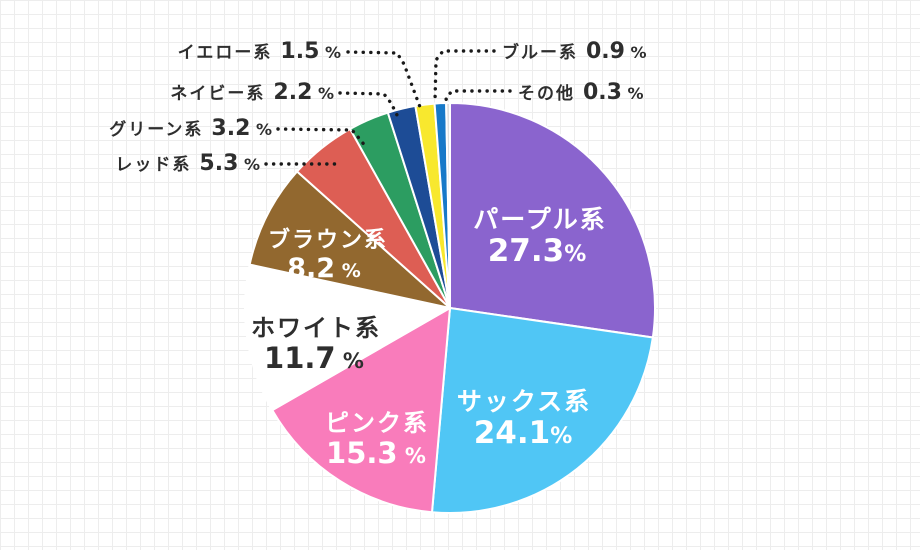  Describe the element at coordinates (478, 98) in the screenshot. I see `leader-line-other` at that location.